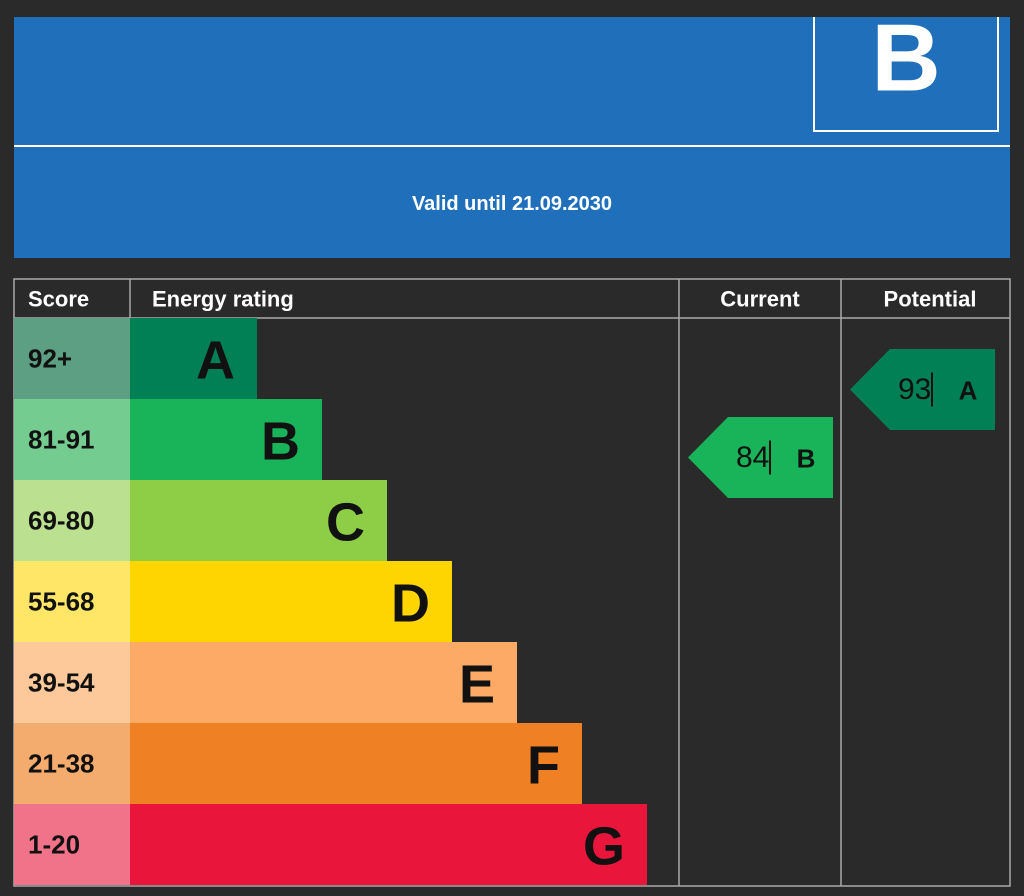 This screenshot has width=1024, height=896. Describe the element at coordinates (223, 299) in the screenshot. I see `column-header: Energy rating` at that location.